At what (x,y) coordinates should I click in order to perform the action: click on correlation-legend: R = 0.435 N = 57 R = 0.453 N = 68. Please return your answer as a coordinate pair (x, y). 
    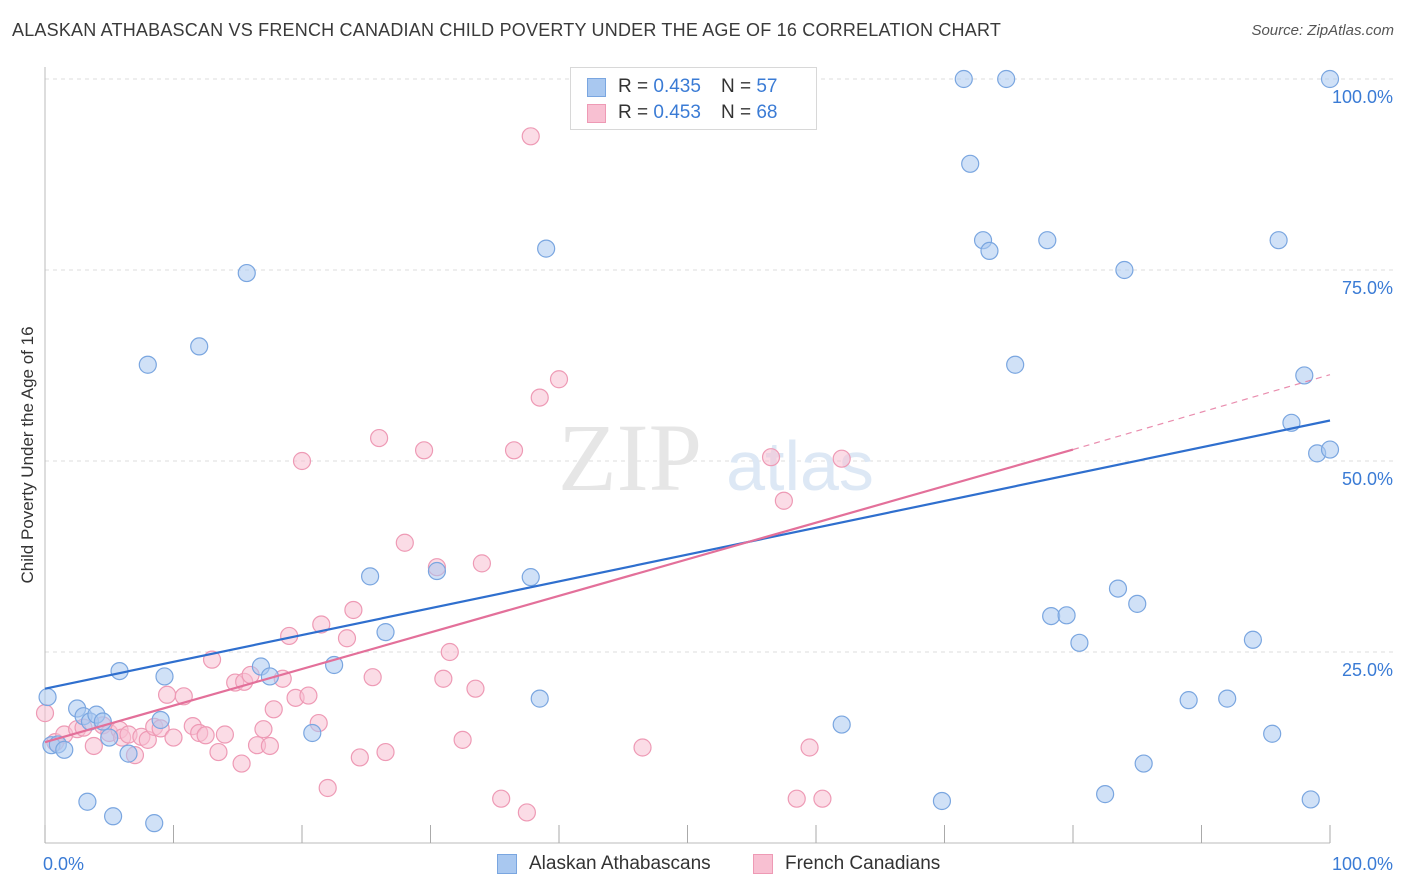
    Looking at the image, I should click on (693, 98).